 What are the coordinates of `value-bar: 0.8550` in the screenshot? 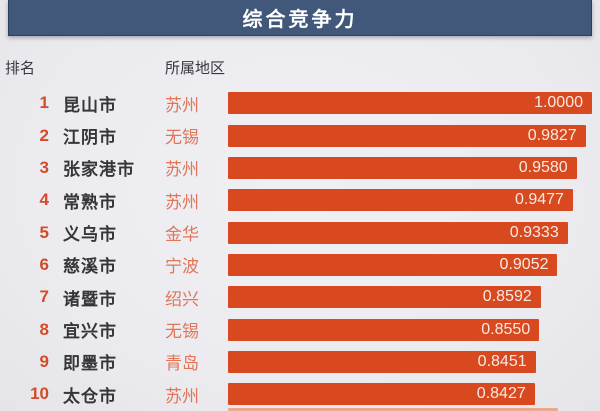 It's located at (384, 329).